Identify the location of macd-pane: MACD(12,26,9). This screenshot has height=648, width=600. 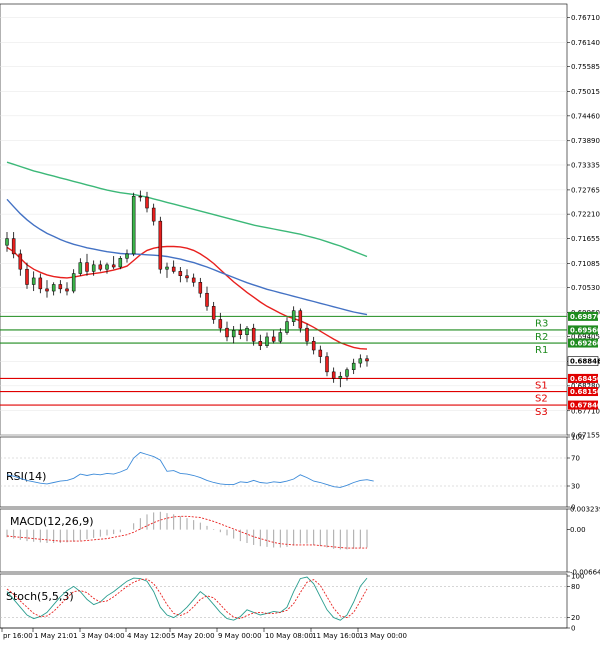
(284, 540).